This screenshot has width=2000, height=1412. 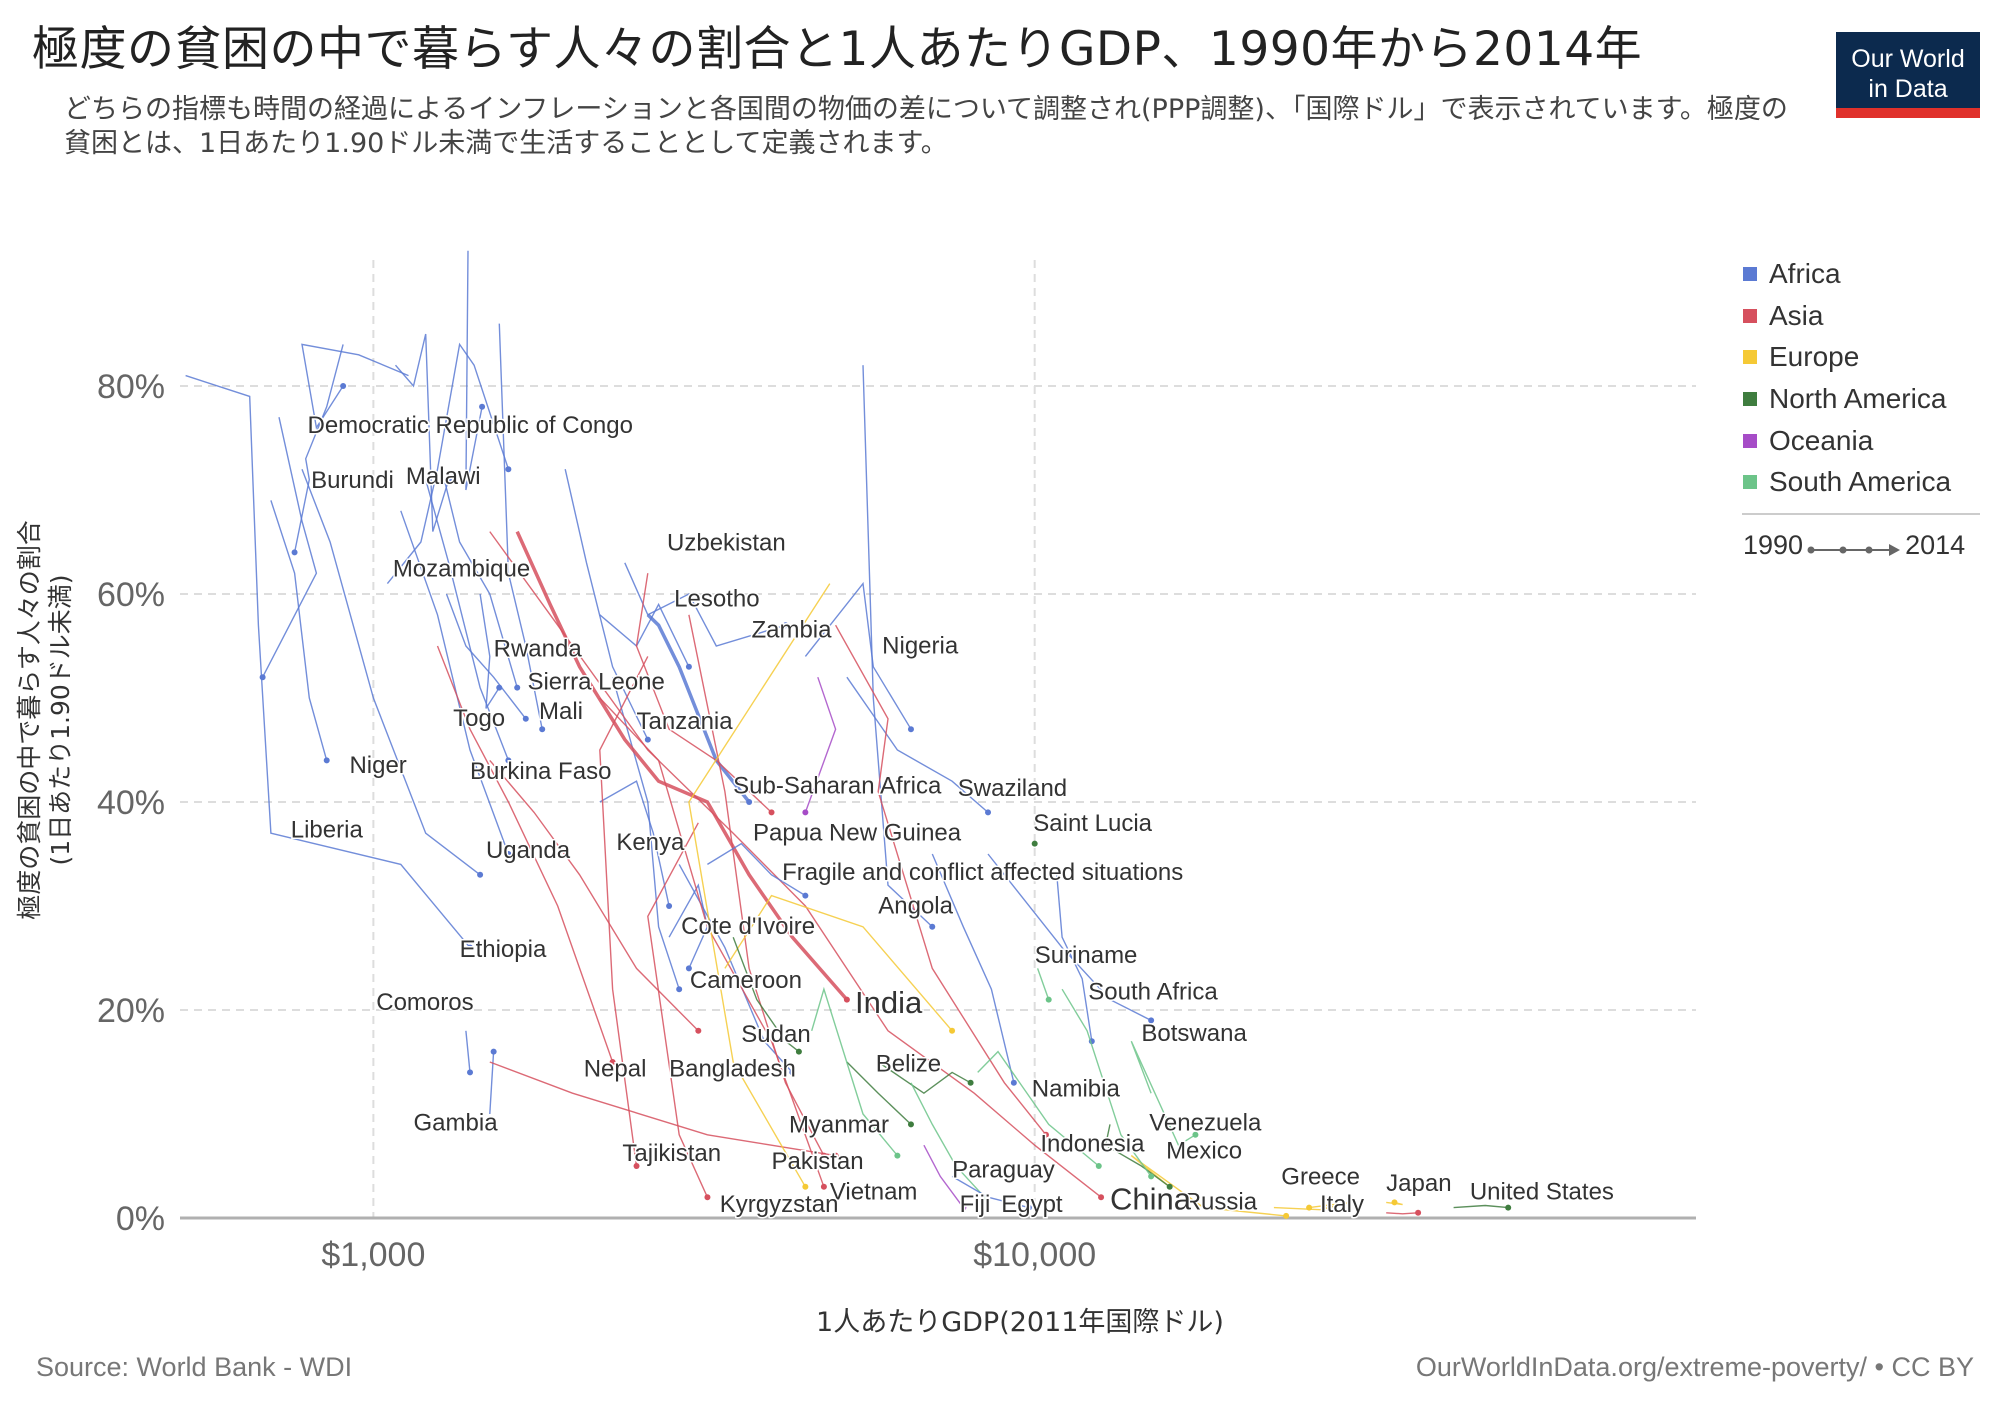 What do you see at coordinates (948, 1140) in the screenshot?
I see `trail-paraguay` at bounding box center [948, 1140].